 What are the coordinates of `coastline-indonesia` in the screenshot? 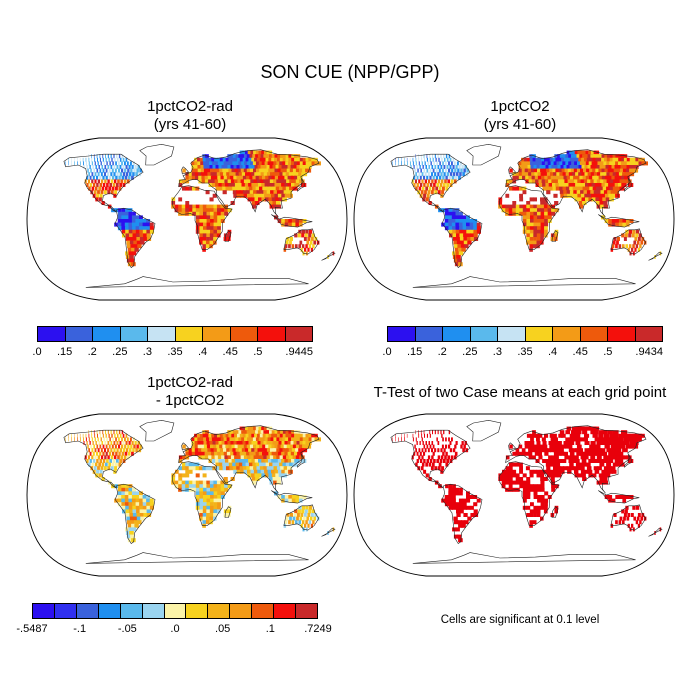 It's located at (292, 497).